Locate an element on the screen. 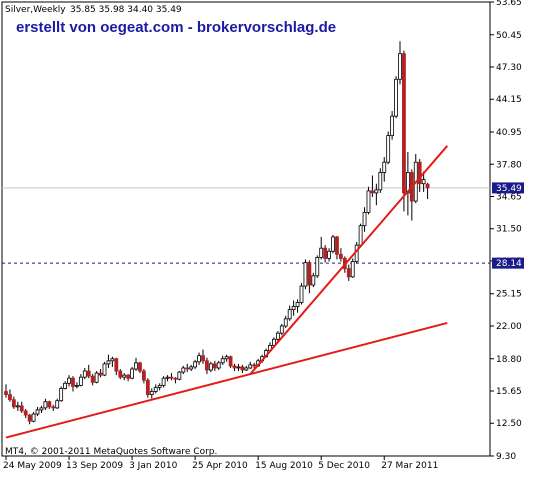  x-tick-label: 5 Dec 2010 is located at coordinates (344, 466).